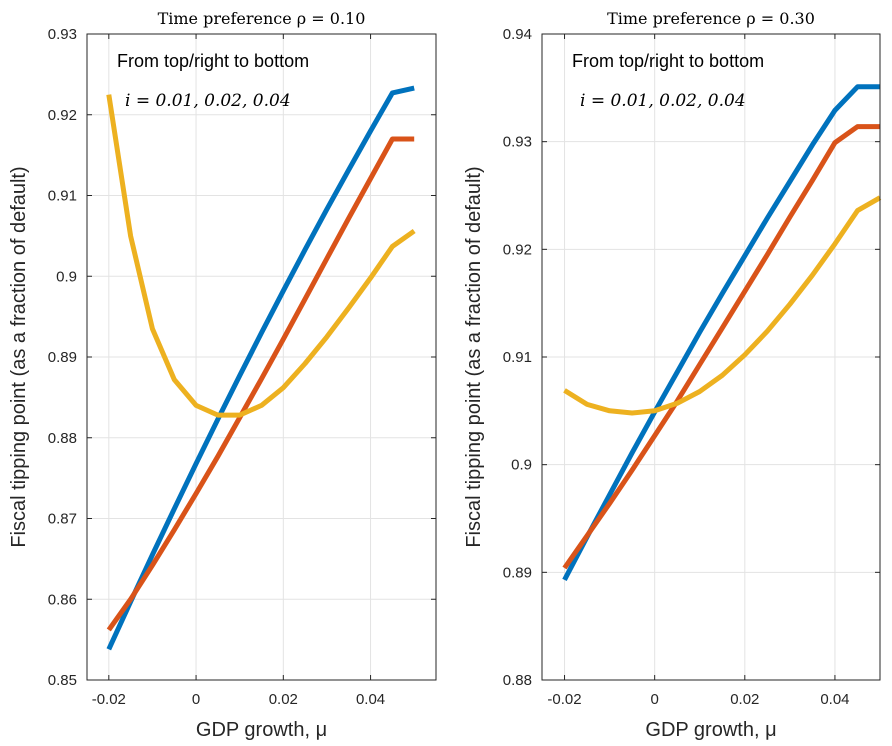 The height and width of the screenshot is (746, 892). What do you see at coordinates (262, 18) in the screenshot?
I see `chart-title: Time preference ρ = 0.10` at bounding box center [262, 18].